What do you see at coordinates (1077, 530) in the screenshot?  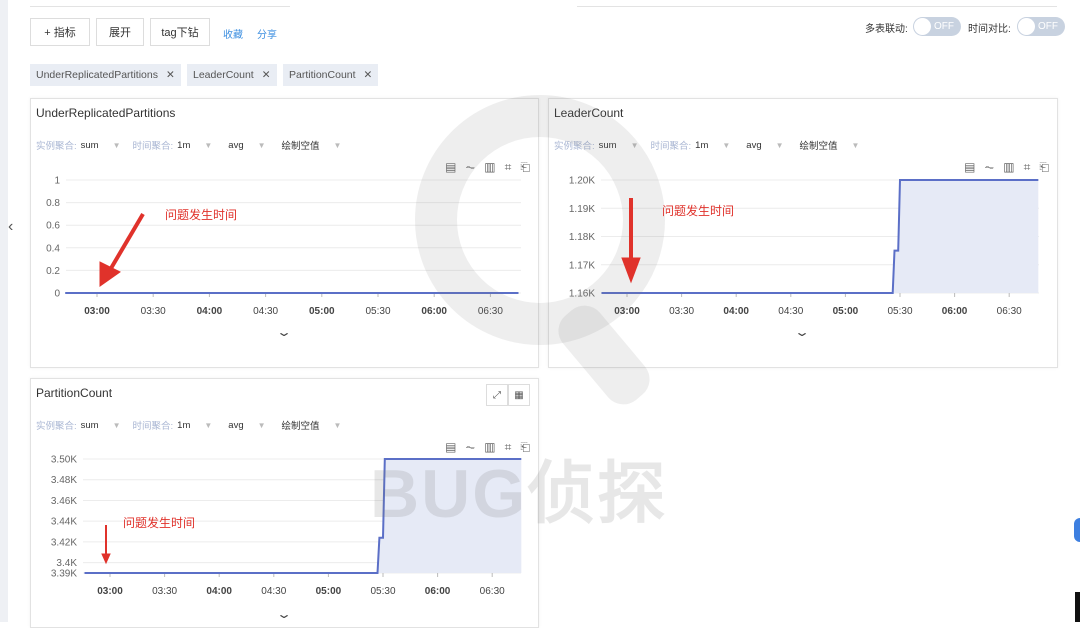 I see `floating-button` at bounding box center [1077, 530].